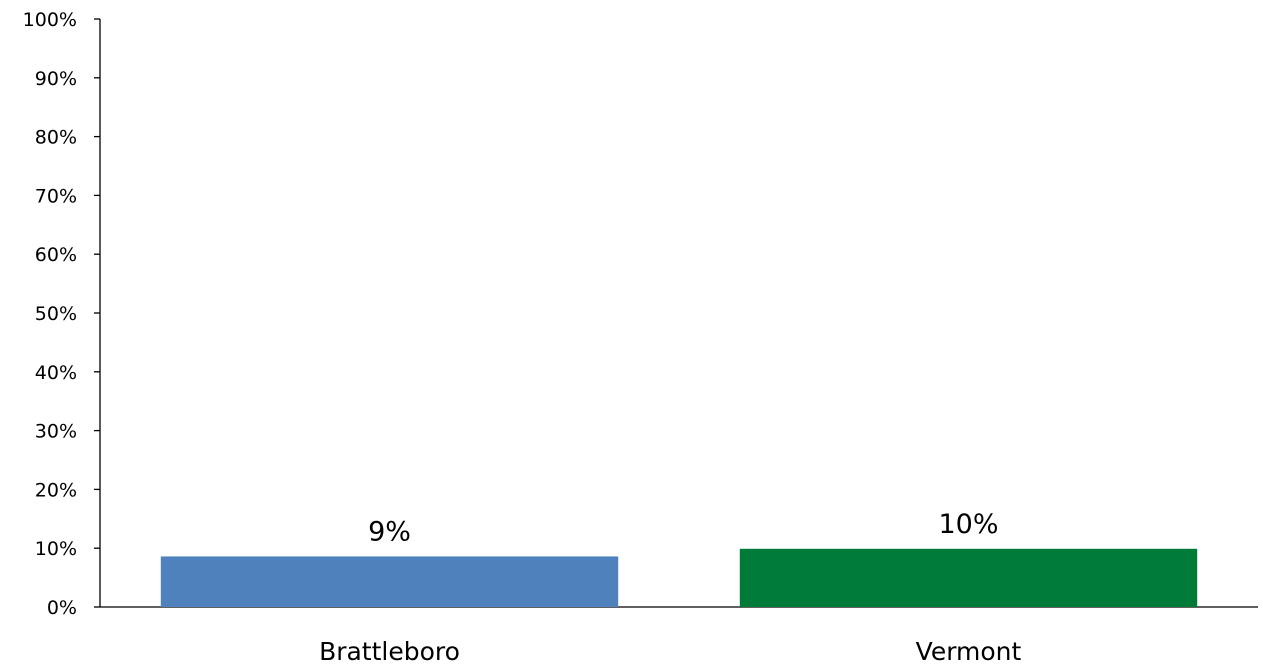  What do you see at coordinates (968, 524) in the screenshot?
I see `data-label: 10%` at bounding box center [968, 524].